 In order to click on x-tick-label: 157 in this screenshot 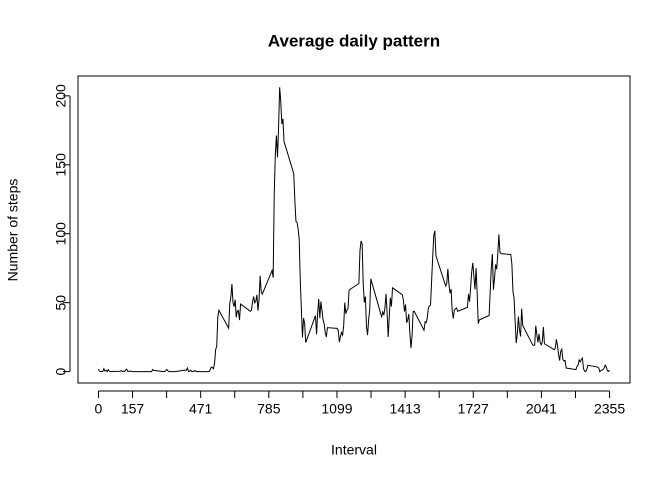, I will do `click(133, 409)`.